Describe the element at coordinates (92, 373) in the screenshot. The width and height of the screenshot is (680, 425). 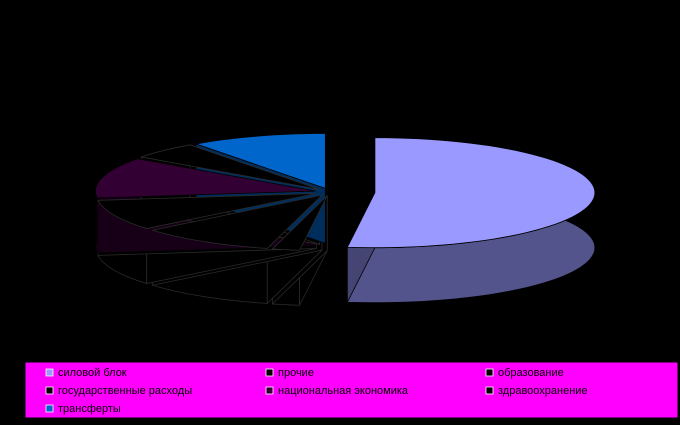
I see `legend-label: силовой блок` at that location.